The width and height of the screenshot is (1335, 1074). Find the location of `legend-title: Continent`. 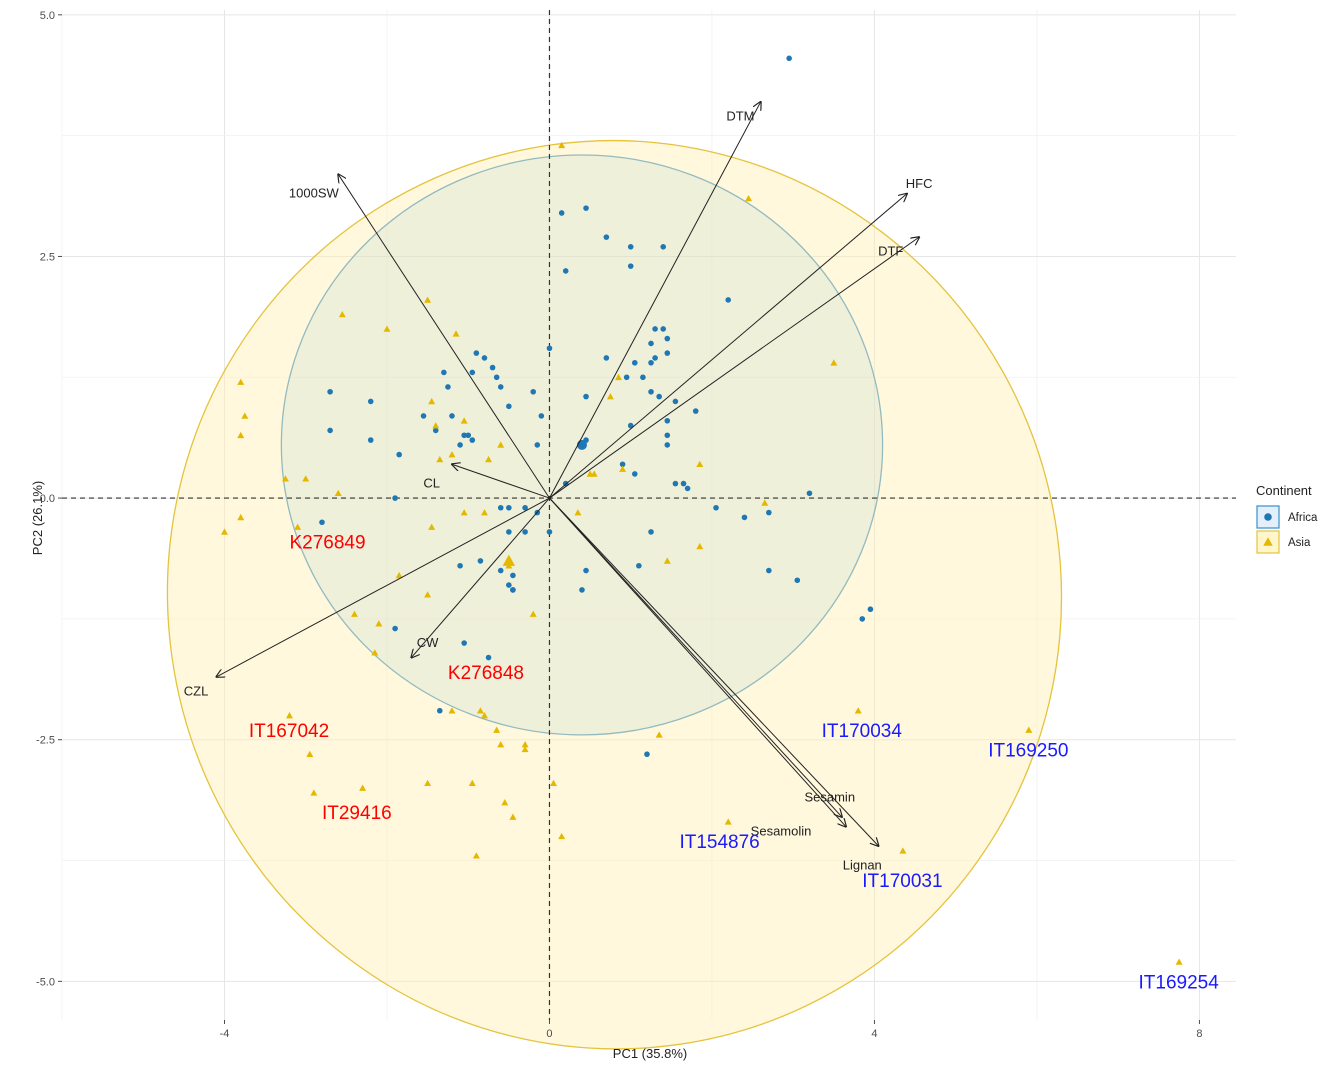

legend-title: Continent is located at coordinates (1284, 490).